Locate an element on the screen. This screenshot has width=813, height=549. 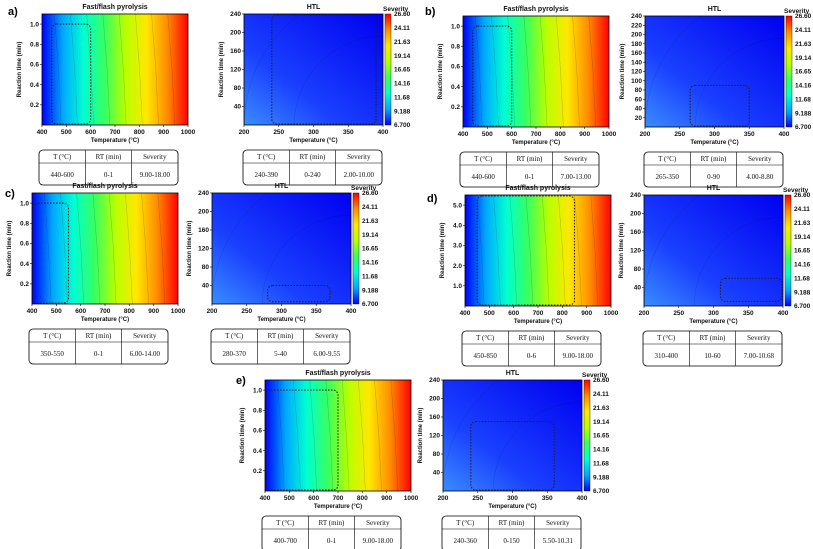
table-header-cell: RT (min) is located at coordinates (332, 523).